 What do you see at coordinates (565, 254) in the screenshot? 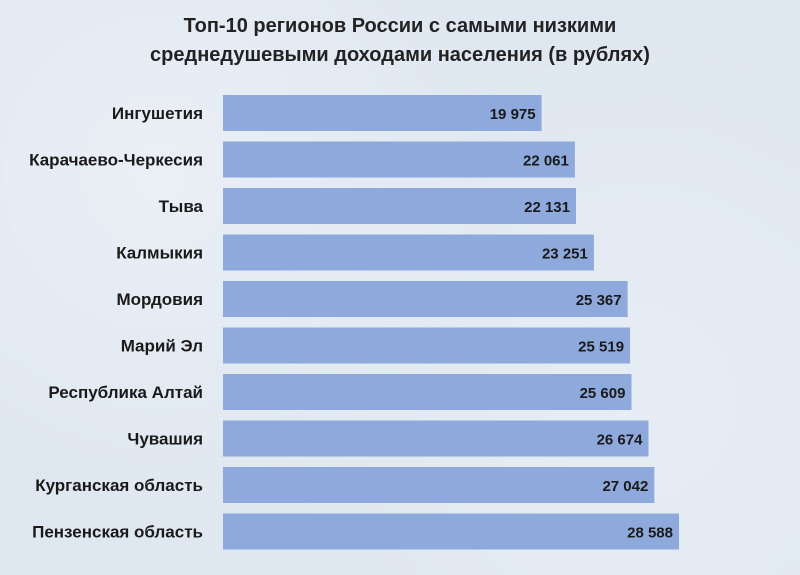
I see `value-label: 23 251` at bounding box center [565, 254].